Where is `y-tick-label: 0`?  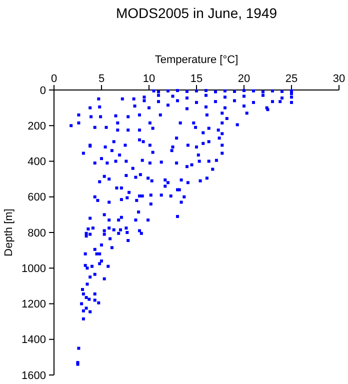 y-tick-label: 0 is located at coordinates (43, 90).